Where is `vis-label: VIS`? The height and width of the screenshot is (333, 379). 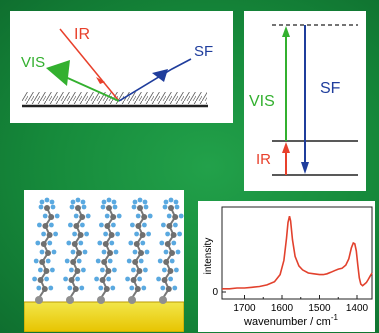
vis-label: VIS is located at coordinates (33, 62).